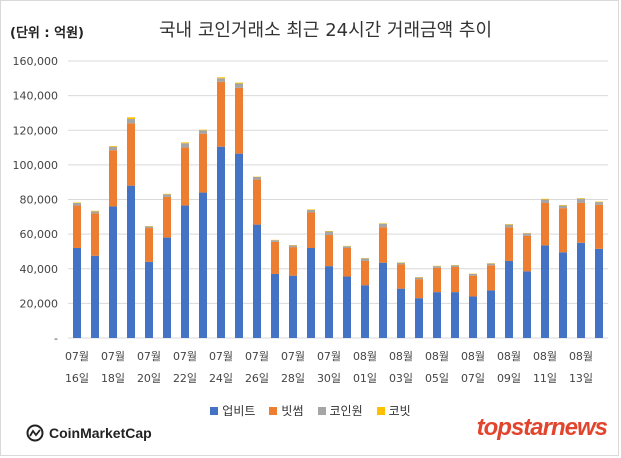 This screenshot has width=621, height=458. I want to click on legend-item-bithumb: 빗썸, so click(286, 410).